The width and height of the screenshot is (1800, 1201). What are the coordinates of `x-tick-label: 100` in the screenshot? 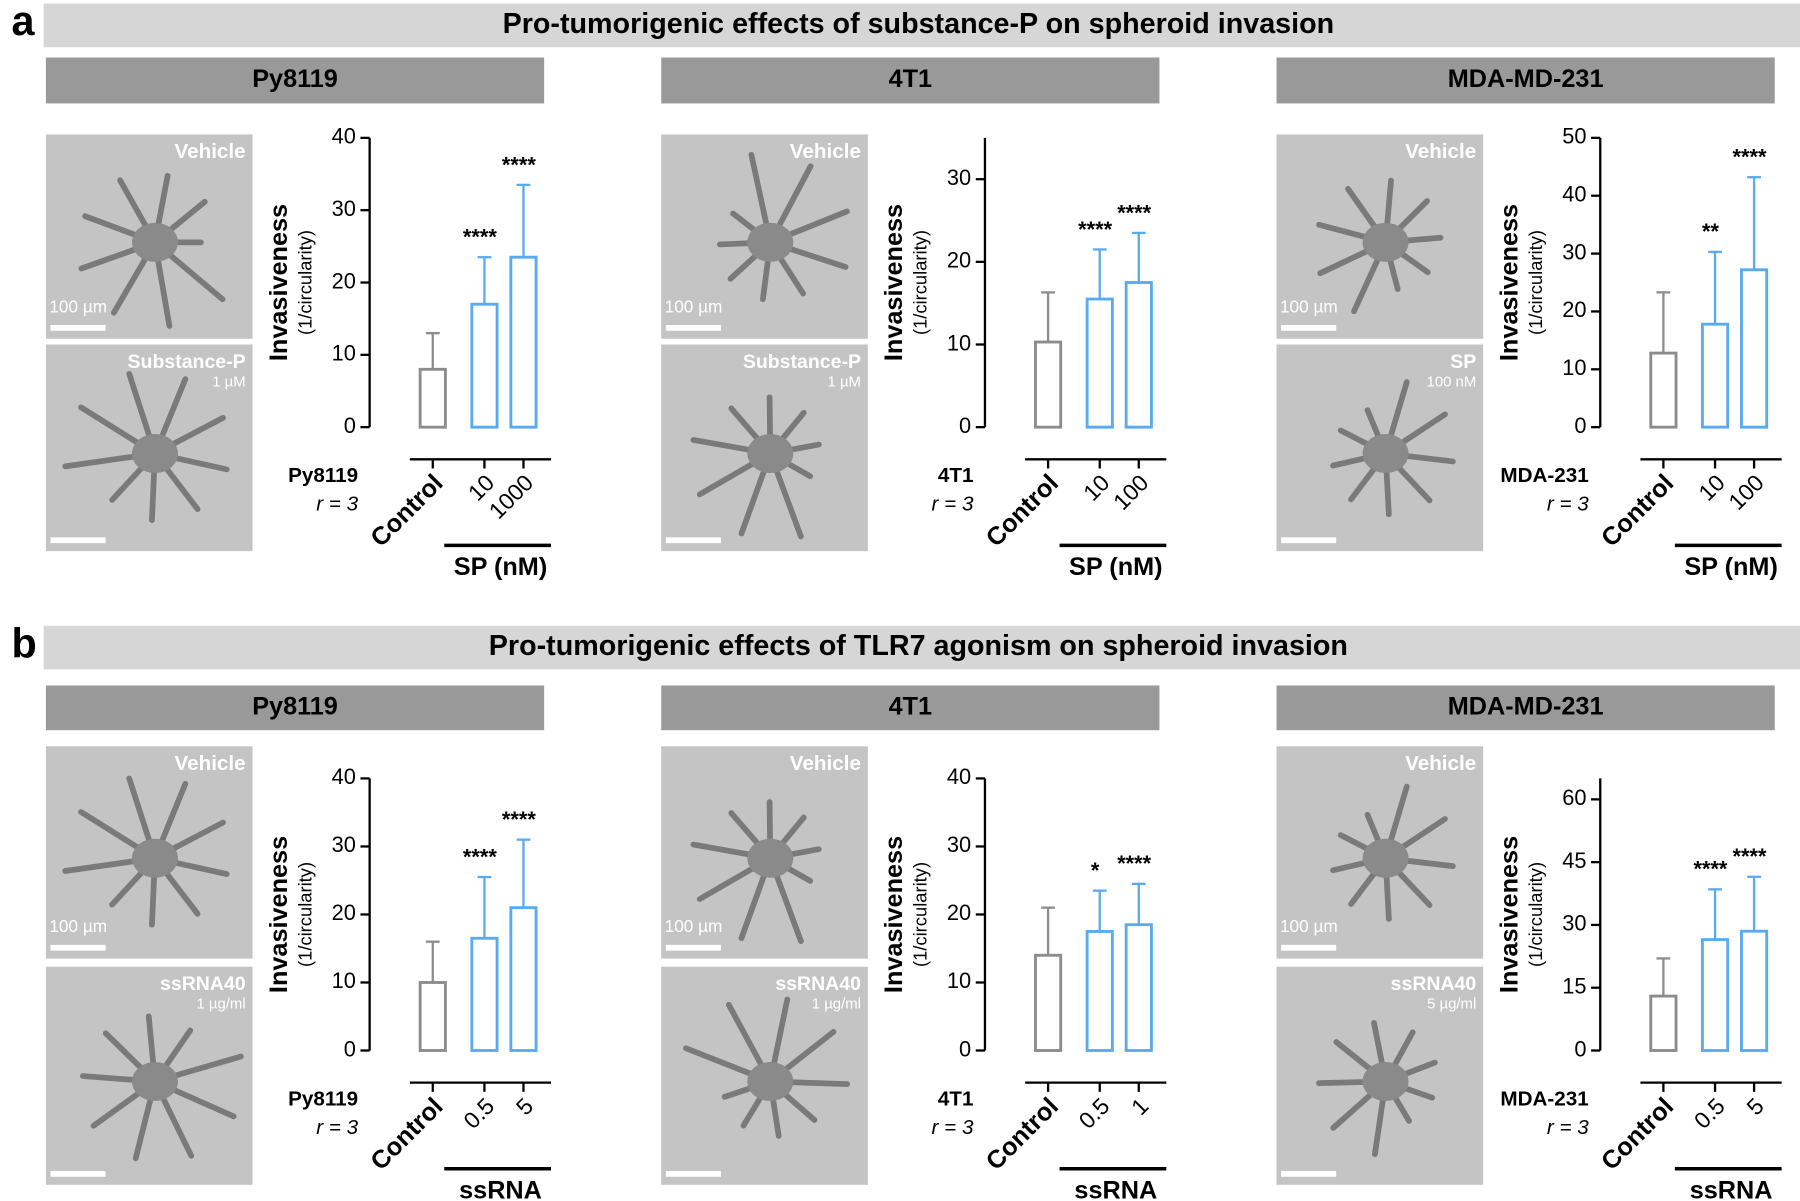 It's located at (1130, 491).